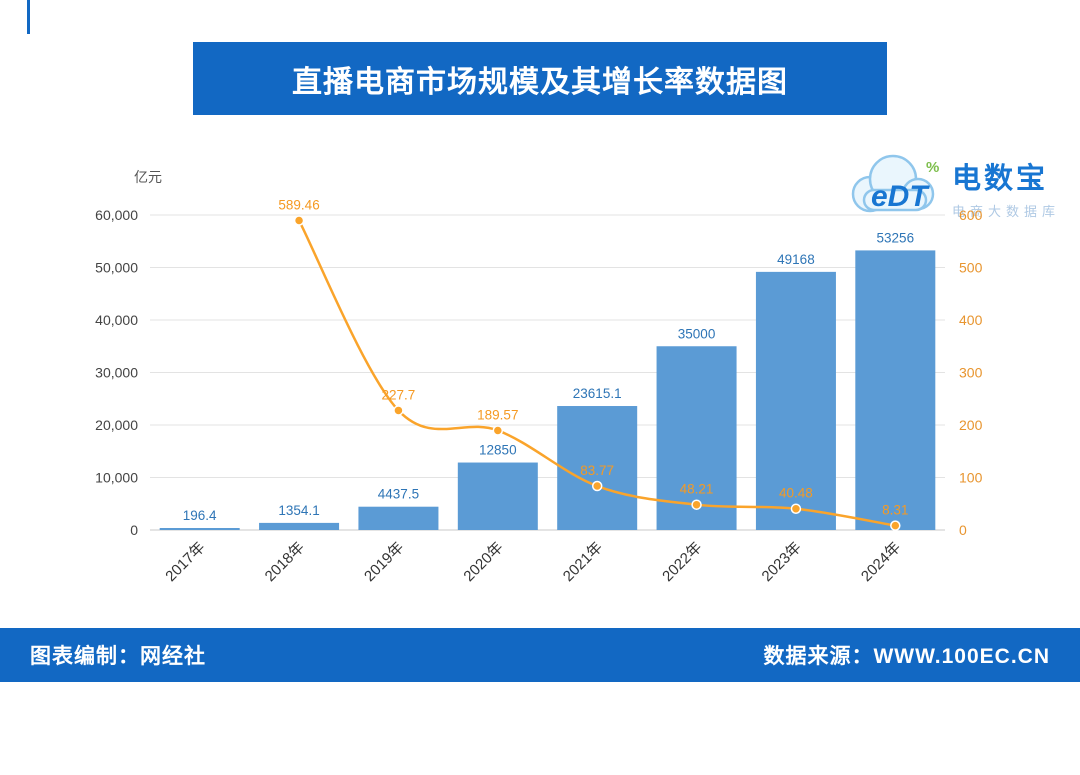 The image size is (1080, 775). What do you see at coordinates (796, 493) in the screenshot?
I see `line-value-label: 40.48` at bounding box center [796, 493].